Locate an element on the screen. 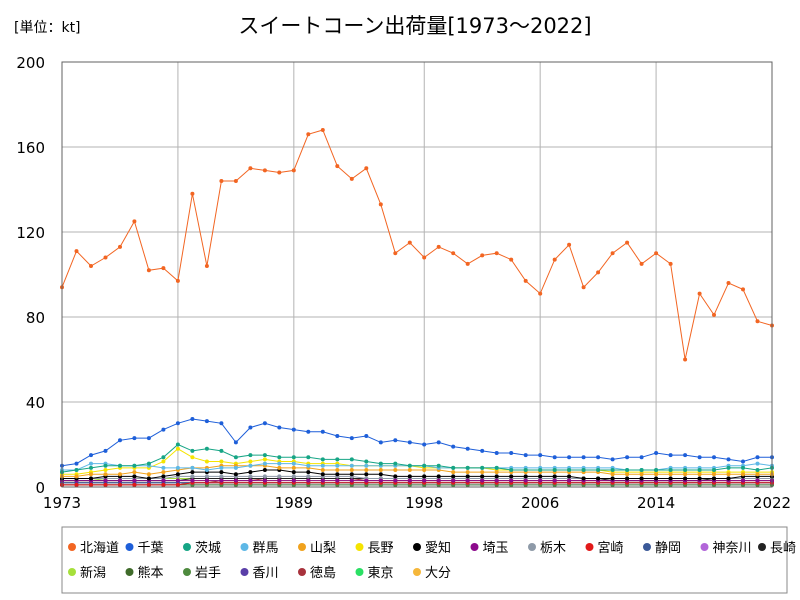  point-3-1985 is located at coordinates (235, 467).